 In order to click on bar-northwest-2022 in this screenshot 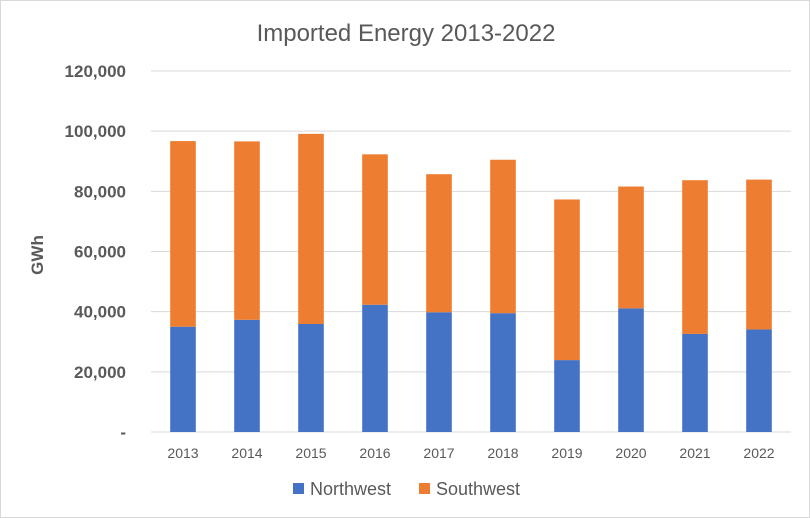, I will do `click(759, 380)`.